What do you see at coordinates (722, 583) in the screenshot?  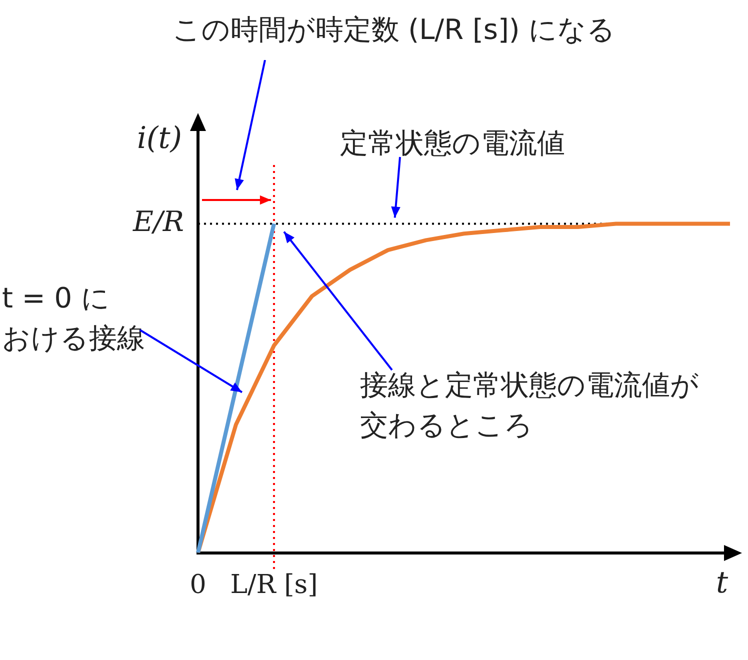 I see `x-axis-title: t` at bounding box center [722, 583].